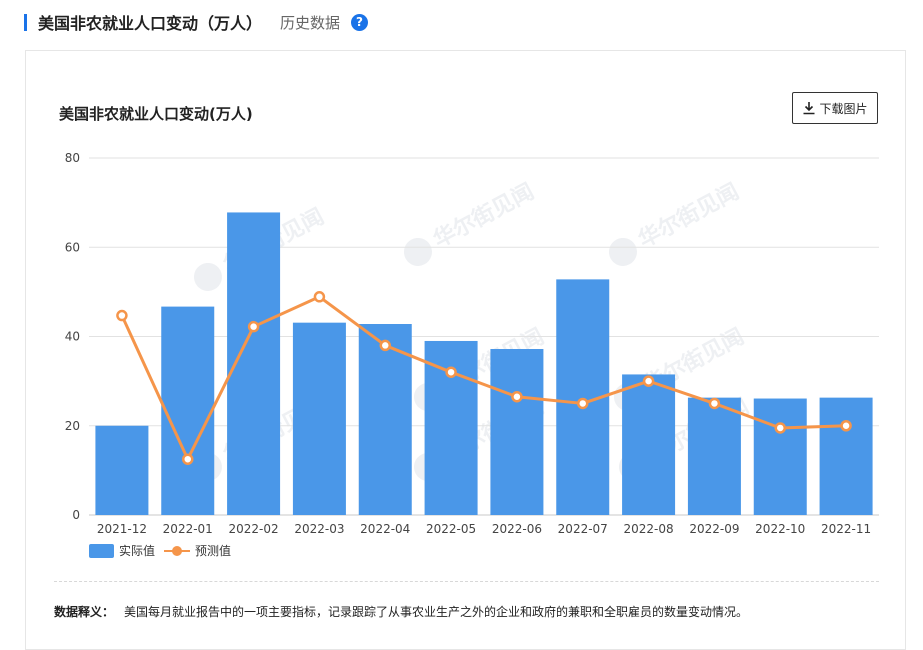  What do you see at coordinates (101, 551) in the screenshot?
I see `legend-swatch-bar` at bounding box center [101, 551].